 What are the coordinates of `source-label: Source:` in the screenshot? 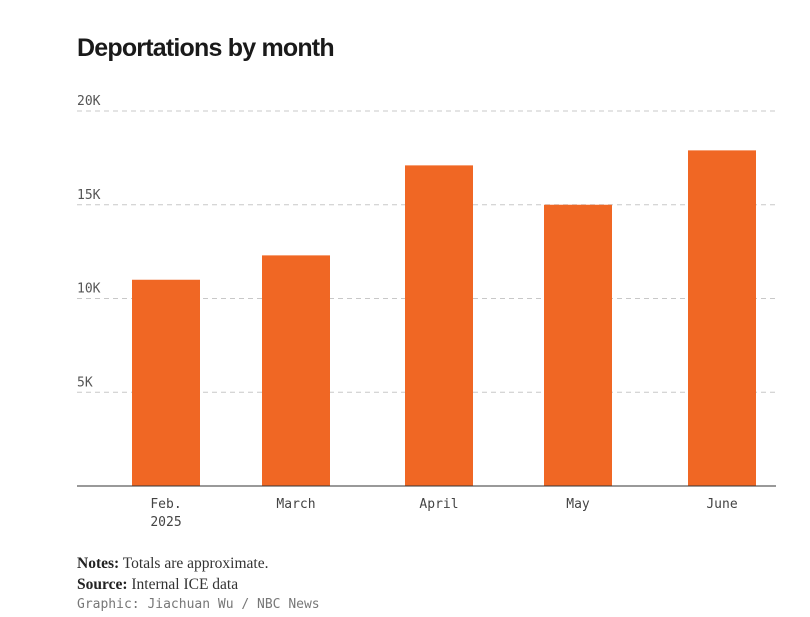 It's located at (102, 584).